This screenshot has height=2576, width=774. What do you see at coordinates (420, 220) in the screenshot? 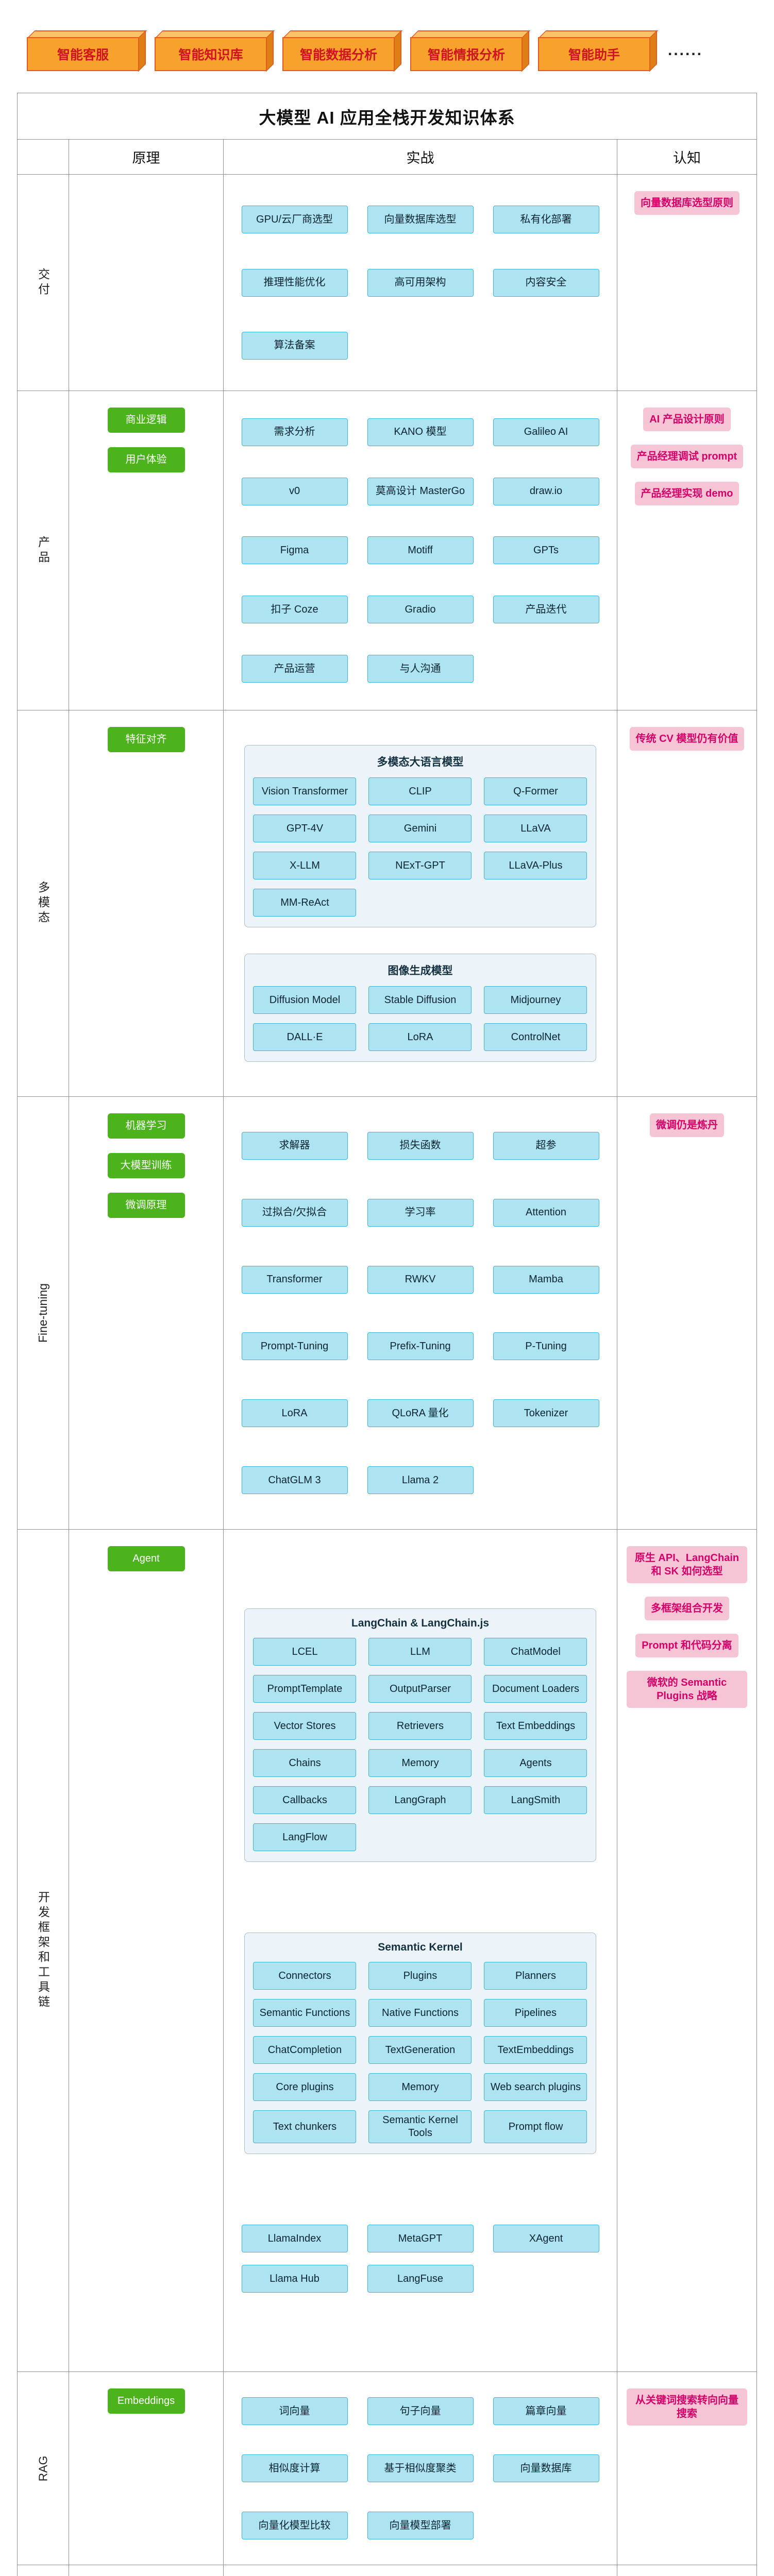
I see `practice-item: 向量数据库选型` at bounding box center [420, 220].